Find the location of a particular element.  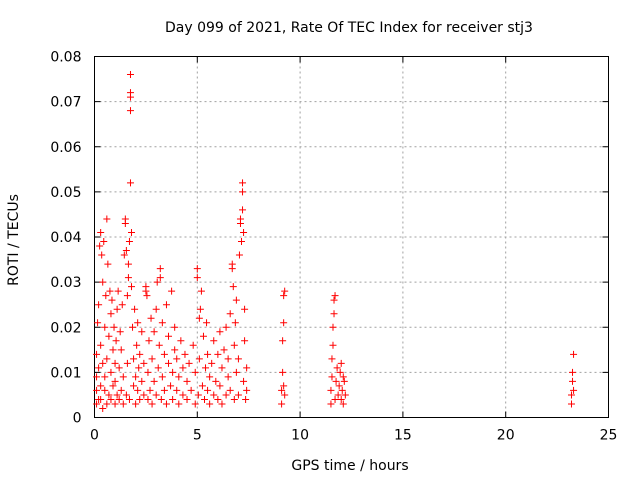

x-axis-label: GPS time / hours is located at coordinates (349, 466).